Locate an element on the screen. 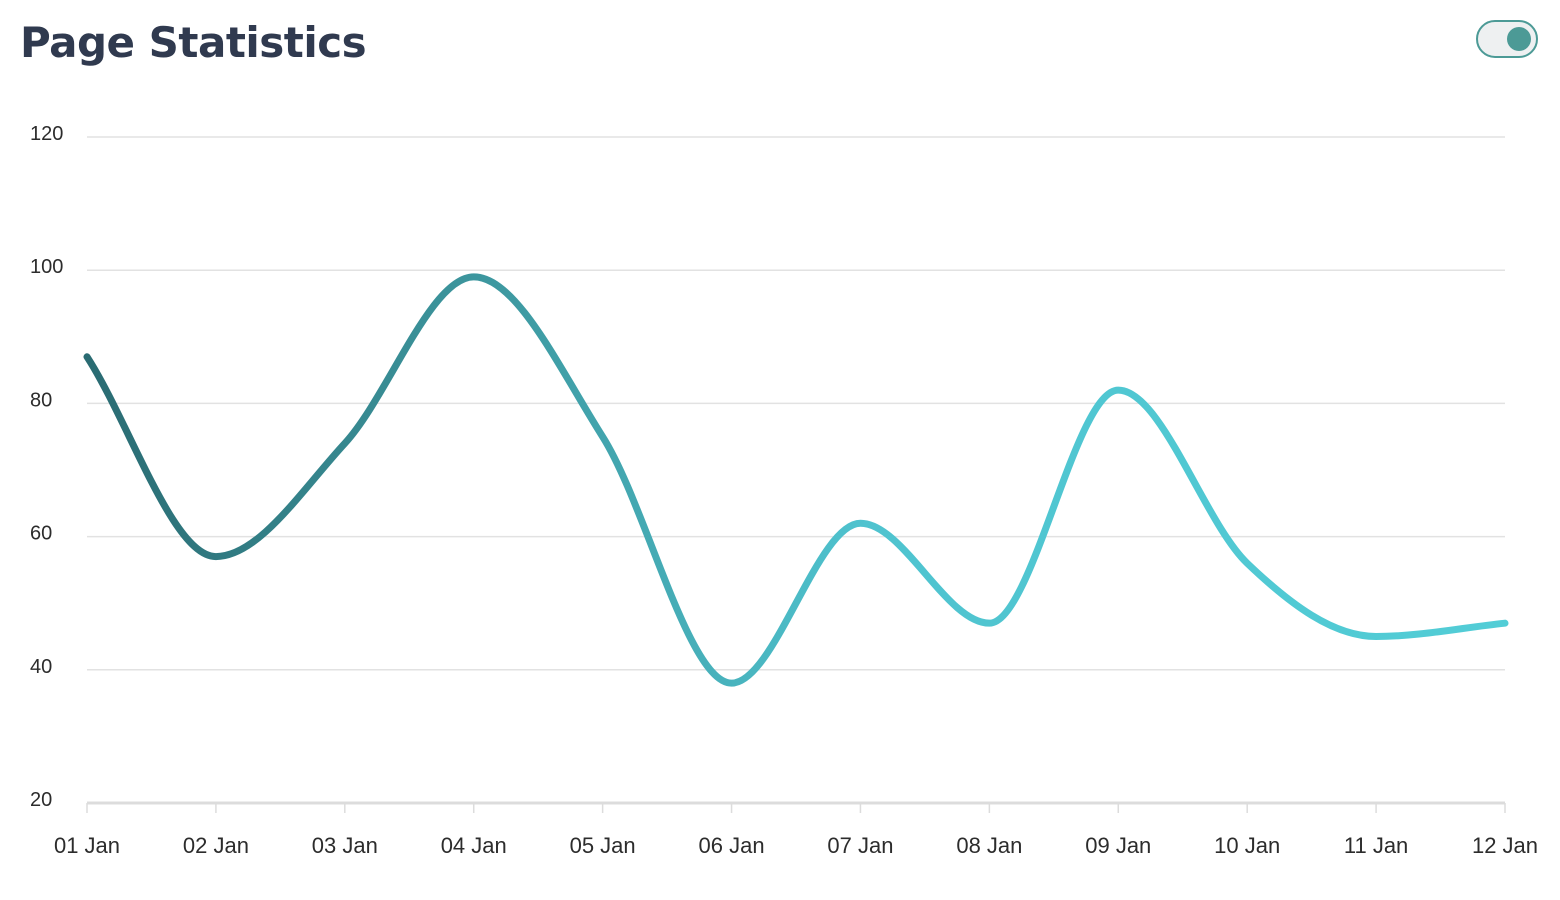 This screenshot has width=1560, height=900. x-tick-label: 12 Jan is located at coordinates (1505, 845).